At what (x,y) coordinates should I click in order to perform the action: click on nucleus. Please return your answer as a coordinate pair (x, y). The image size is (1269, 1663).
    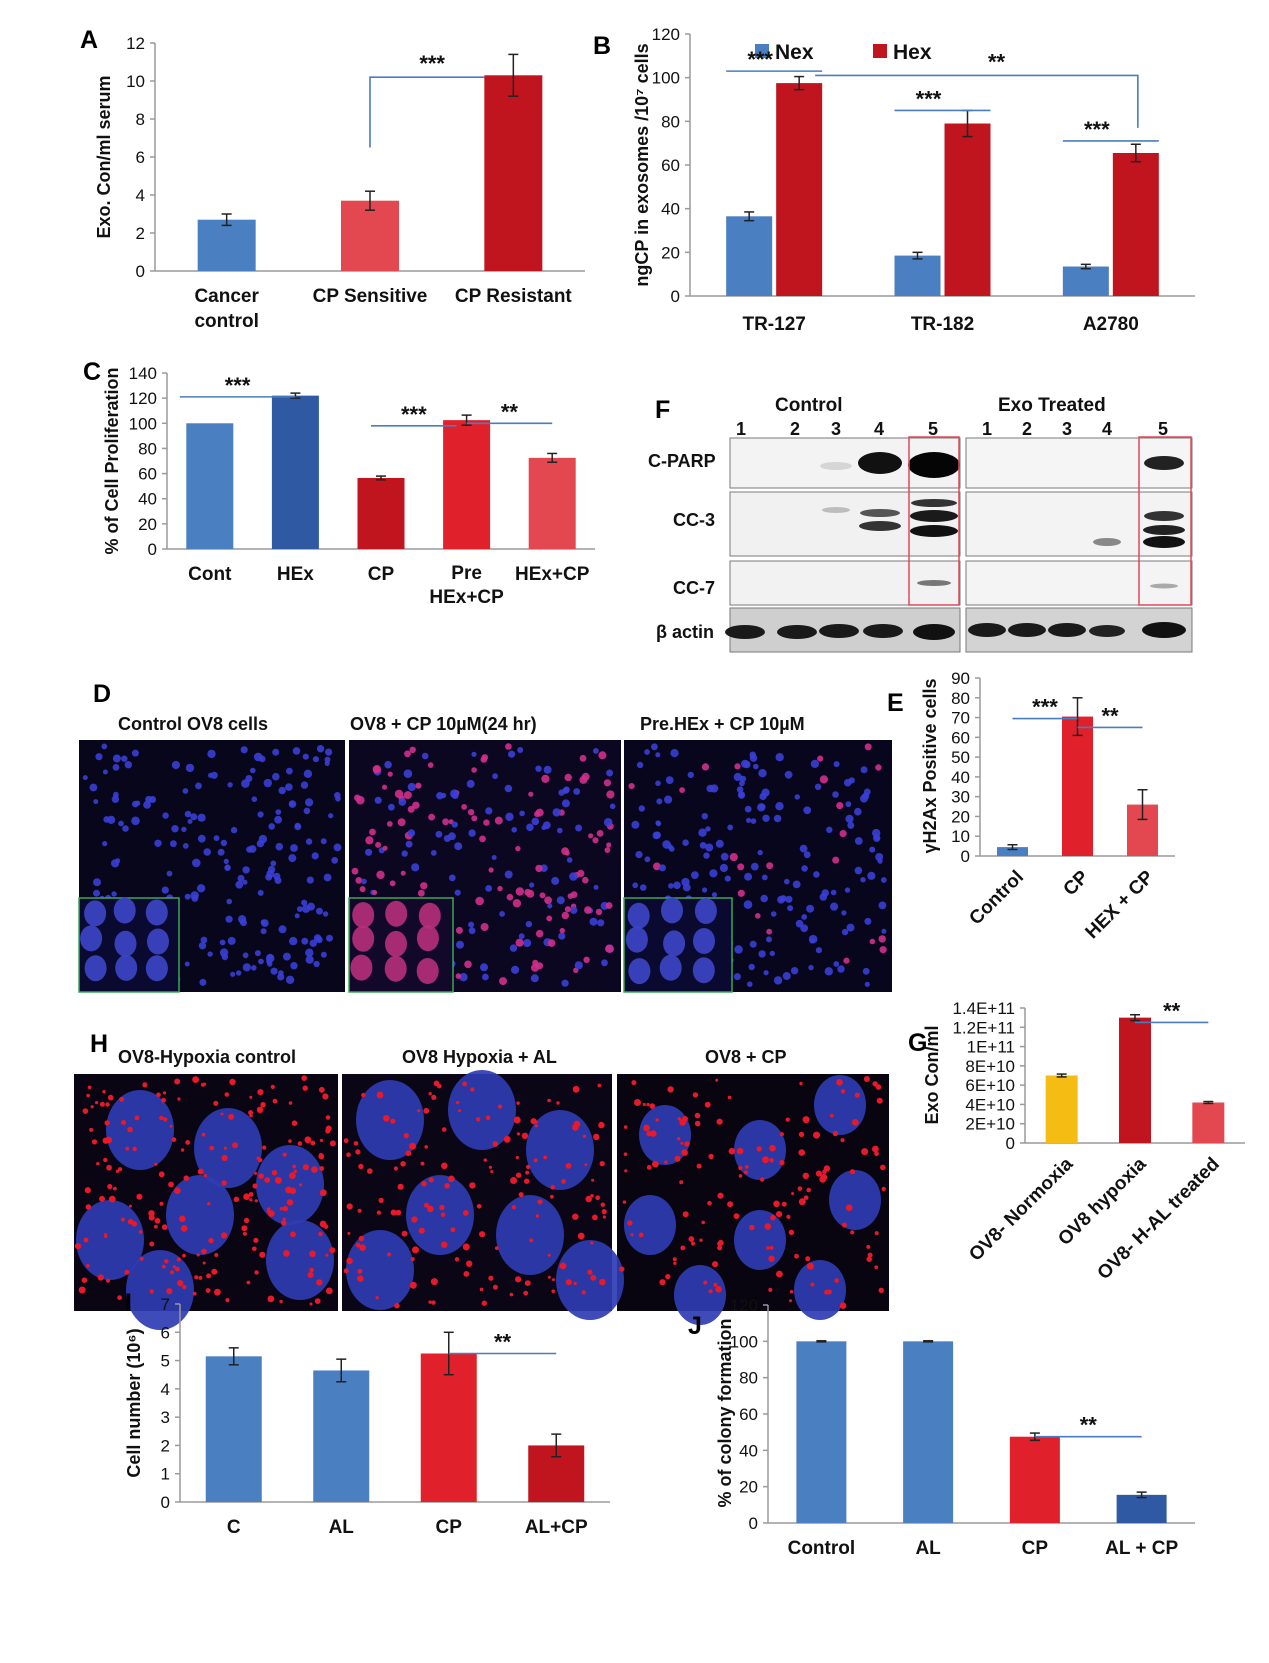
    Looking at the image, I should click on (290, 1185).